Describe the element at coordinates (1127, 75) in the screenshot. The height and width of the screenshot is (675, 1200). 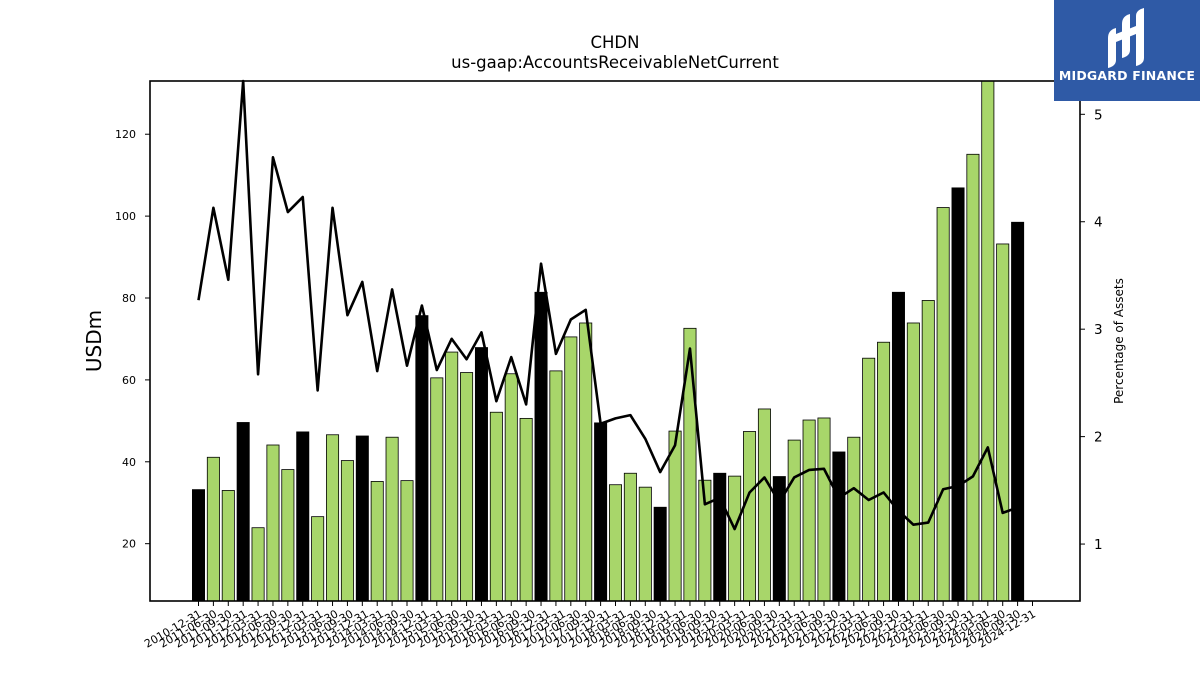
I see `logo-text: MIDGARD FINANCE` at that location.